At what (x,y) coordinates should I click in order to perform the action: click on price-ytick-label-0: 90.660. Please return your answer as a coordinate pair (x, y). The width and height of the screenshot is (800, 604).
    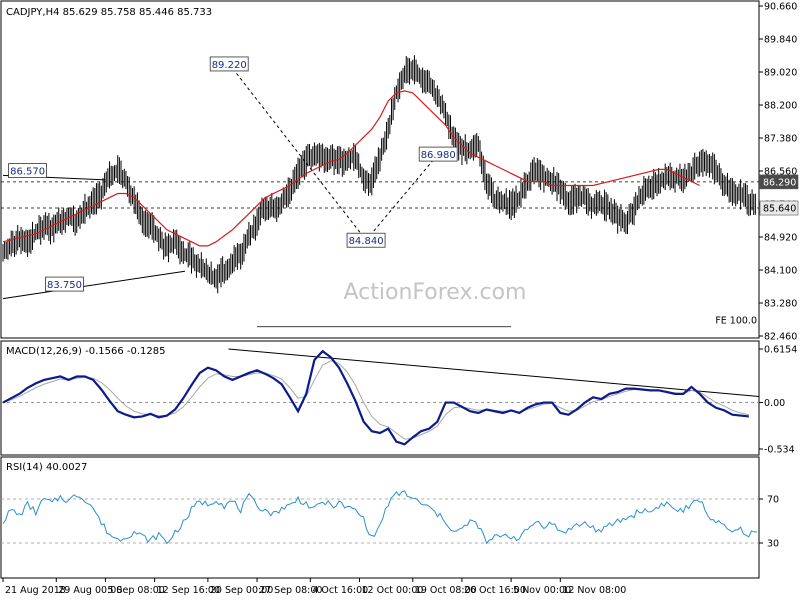
    Looking at the image, I should click on (780, 7).